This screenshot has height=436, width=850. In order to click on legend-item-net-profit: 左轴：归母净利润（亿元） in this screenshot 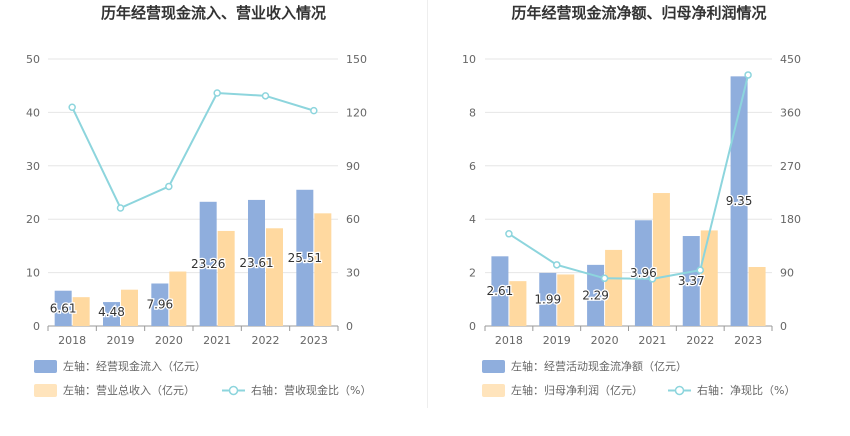, I will do `click(562, 390)`.